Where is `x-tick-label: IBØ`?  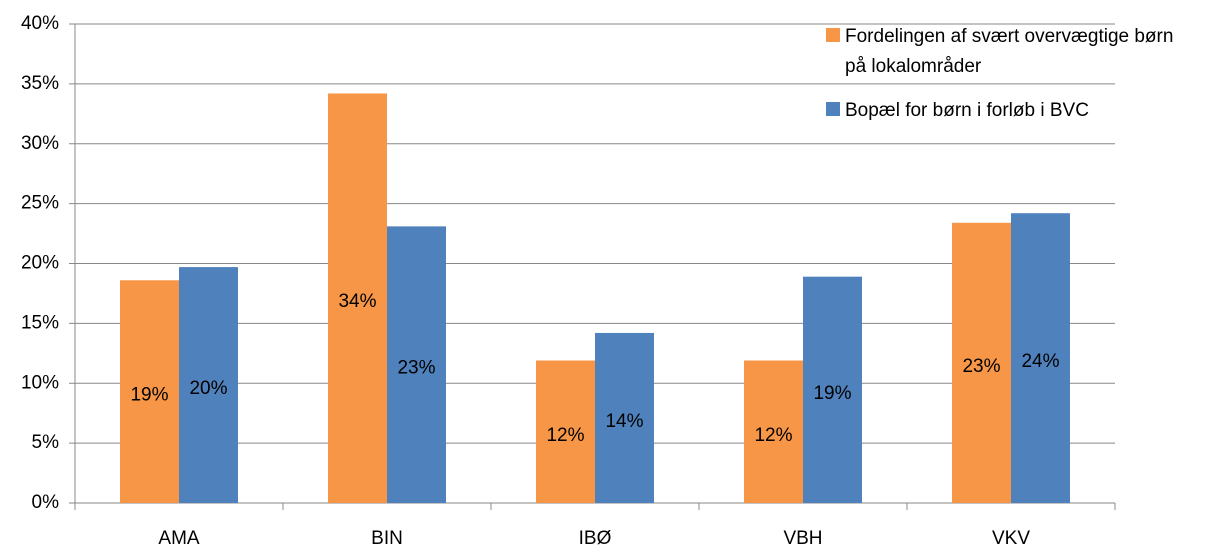 x-tick-label: IBØ is located at coordinates (595, 538).